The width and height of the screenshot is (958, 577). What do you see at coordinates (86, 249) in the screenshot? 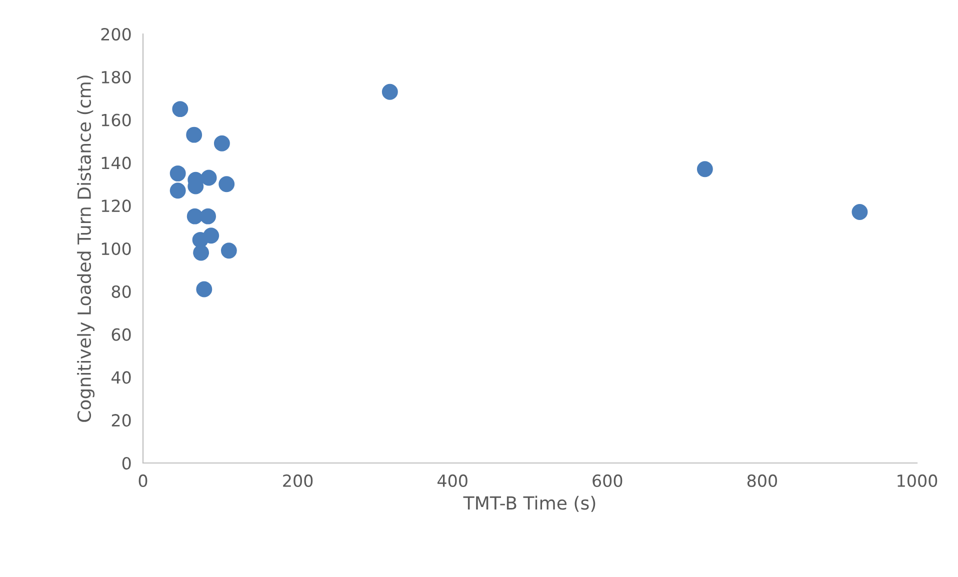
I see `y-axis-title: Cognitively Loaded Turn Distance (cm)` at bounding box center [86, 249].